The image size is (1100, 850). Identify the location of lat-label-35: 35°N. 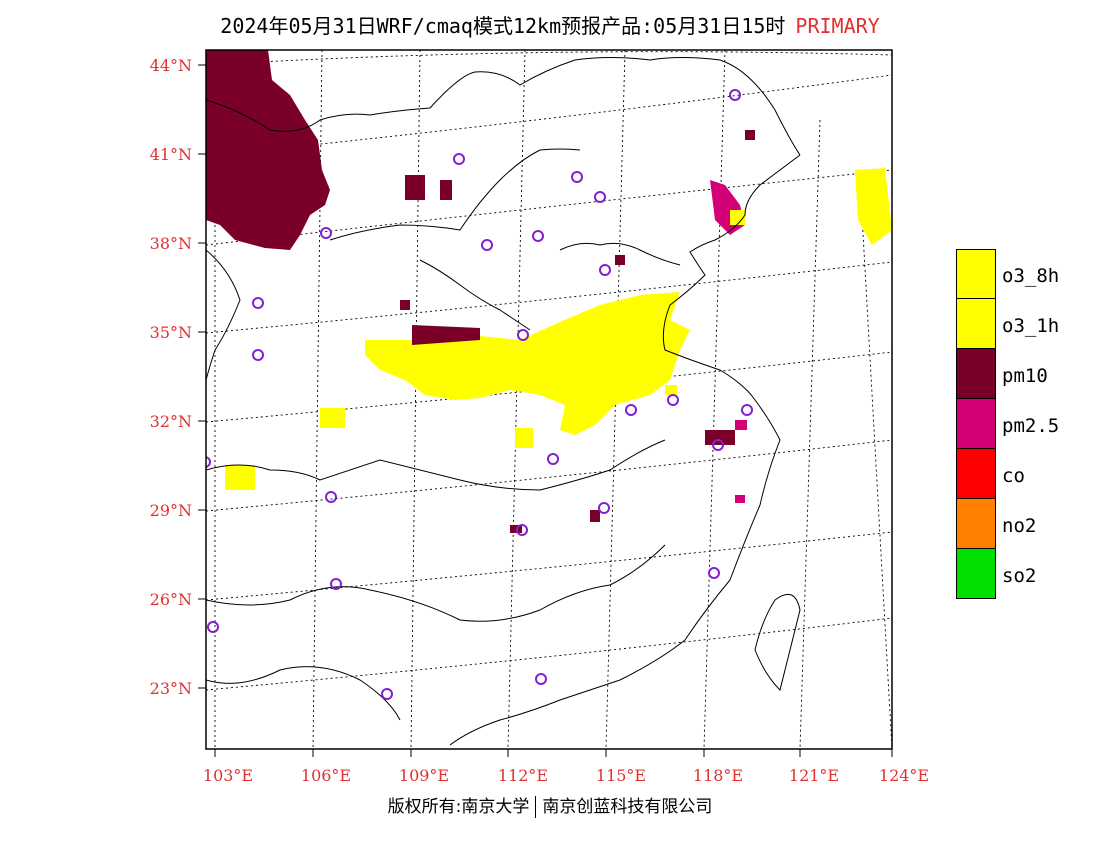
(171, 332).